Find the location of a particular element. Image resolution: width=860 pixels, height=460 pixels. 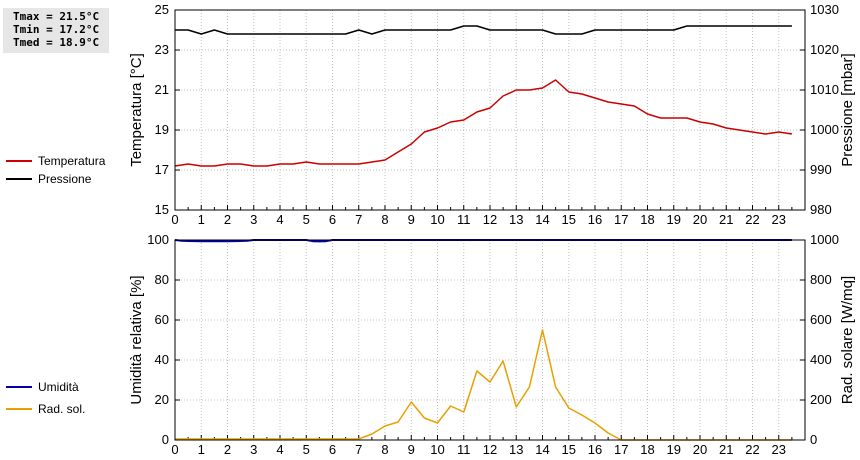

legend-label-umidita: Umidità is located at coordinates (58, 387).